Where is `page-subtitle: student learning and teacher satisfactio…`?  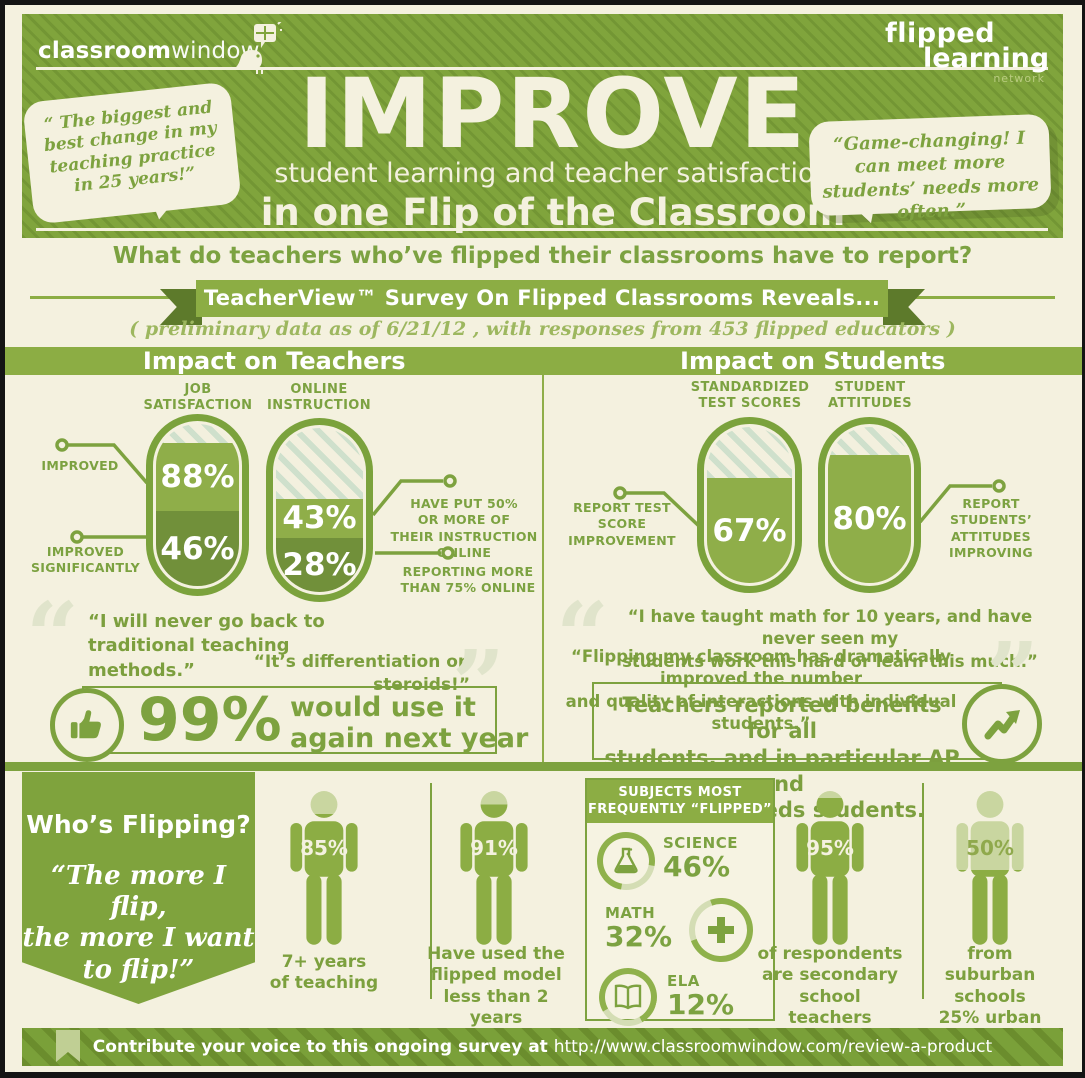
page-subtitle: student learning and teacher satisfactio… is located at coordinates (553, 174).